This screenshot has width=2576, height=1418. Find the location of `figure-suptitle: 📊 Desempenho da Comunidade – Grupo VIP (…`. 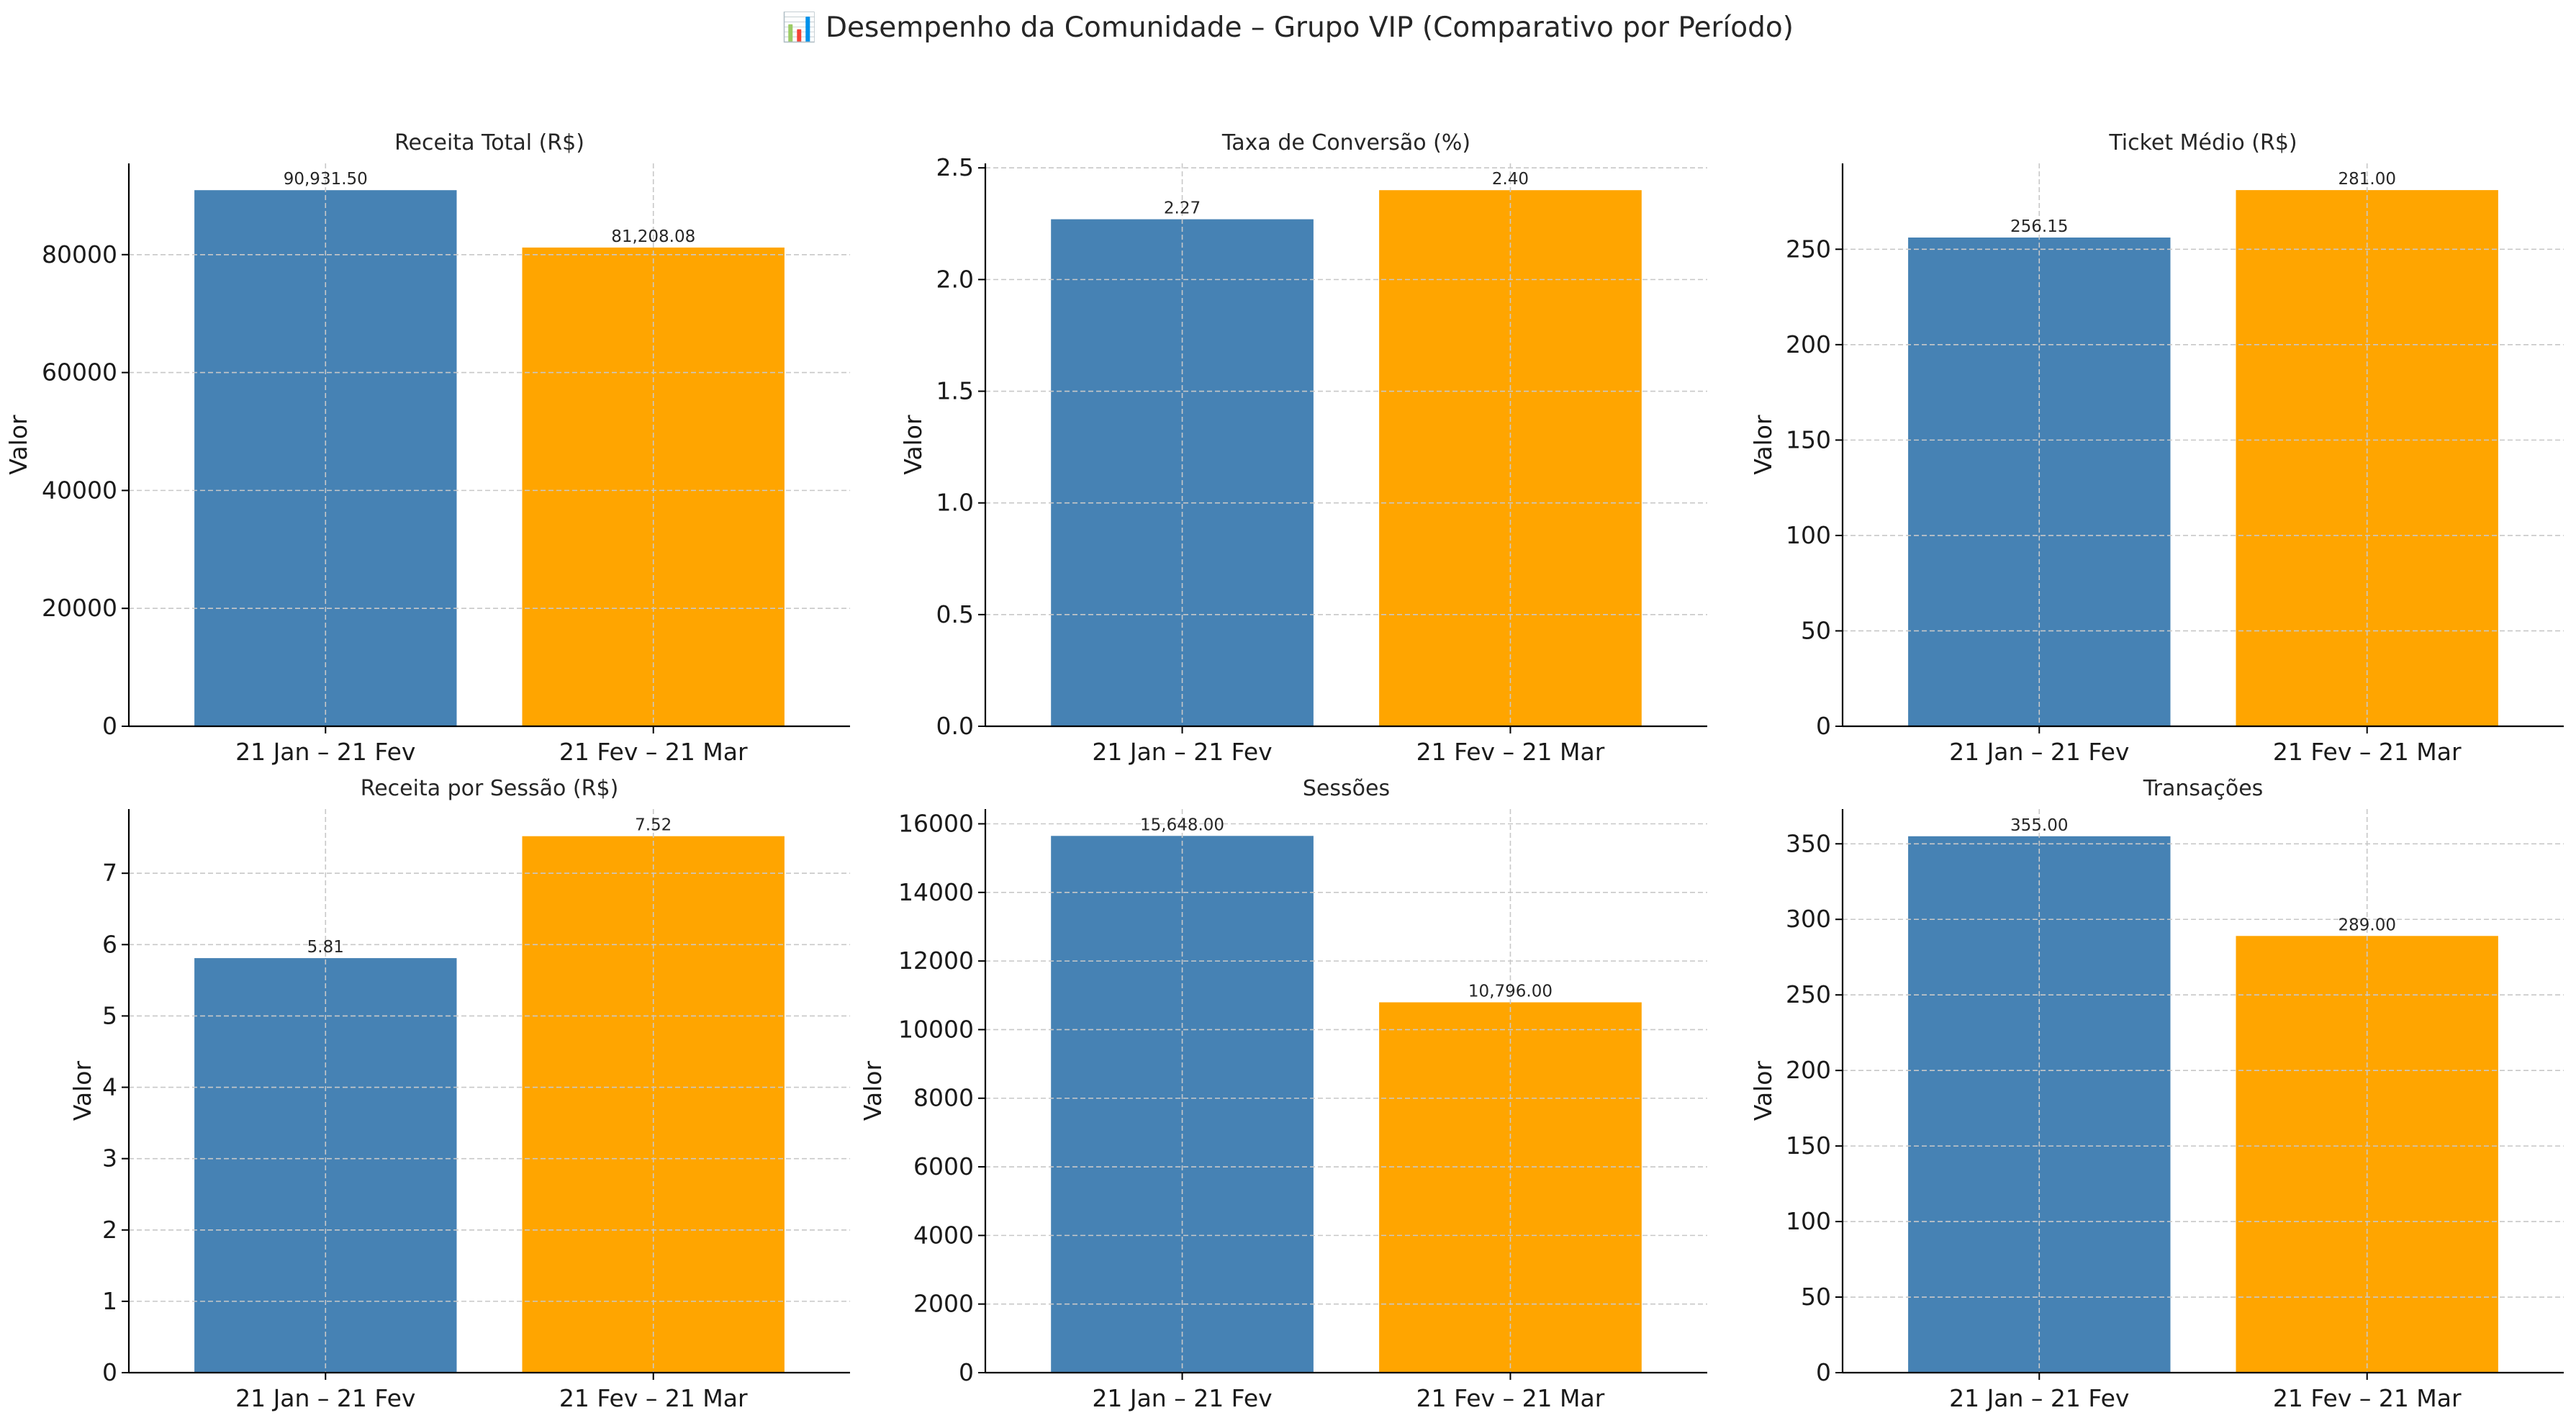

figure-suptitle: 📊 Desempenho da Comunidade – Grupo VIP (… is located at coordinates (1288, 28).